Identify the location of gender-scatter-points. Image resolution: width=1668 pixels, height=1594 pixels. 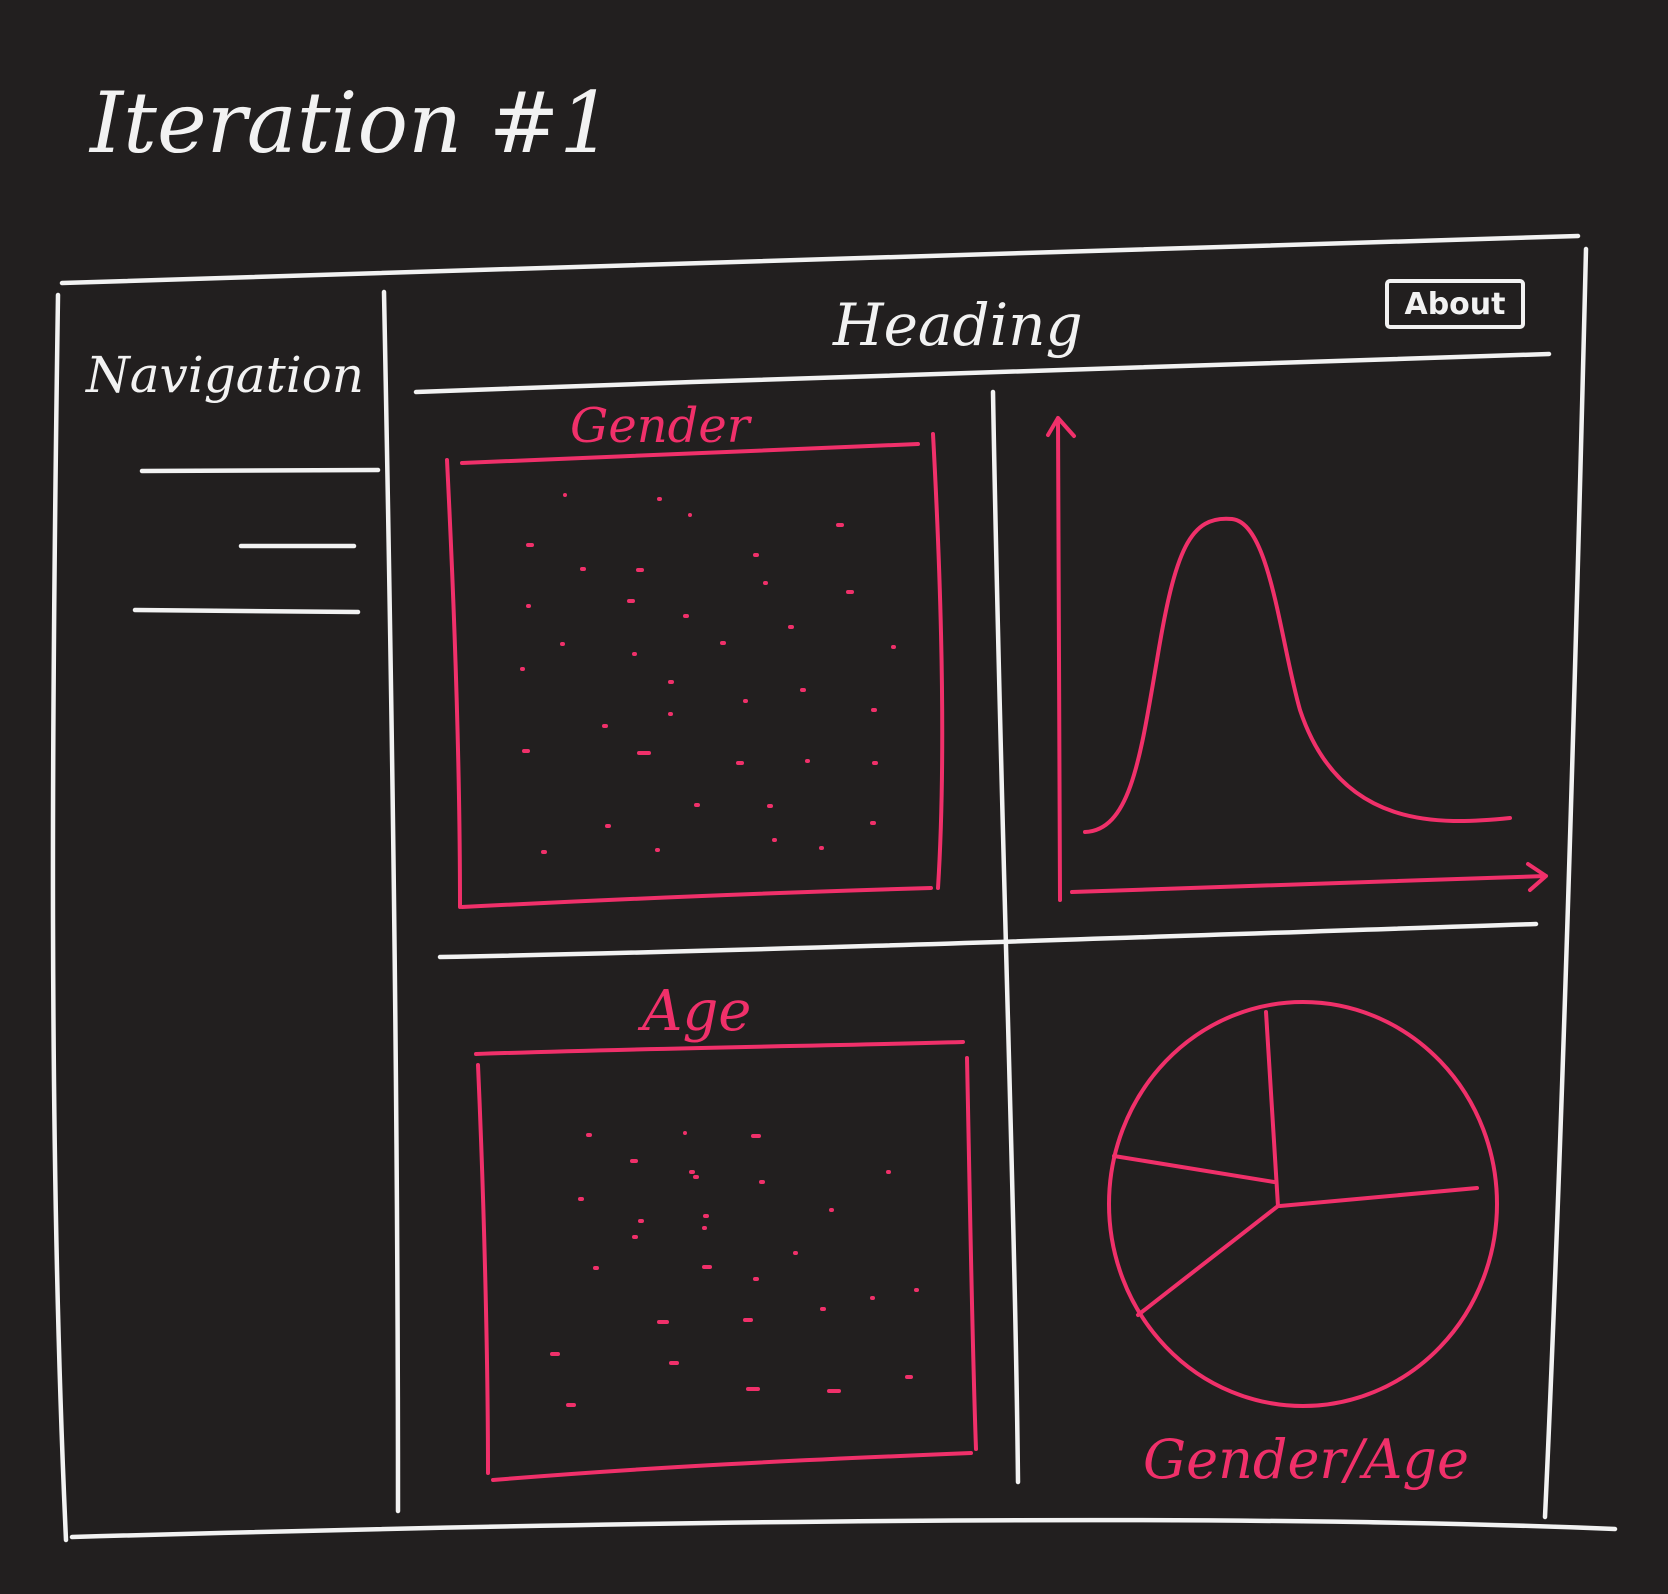
(708, 673).